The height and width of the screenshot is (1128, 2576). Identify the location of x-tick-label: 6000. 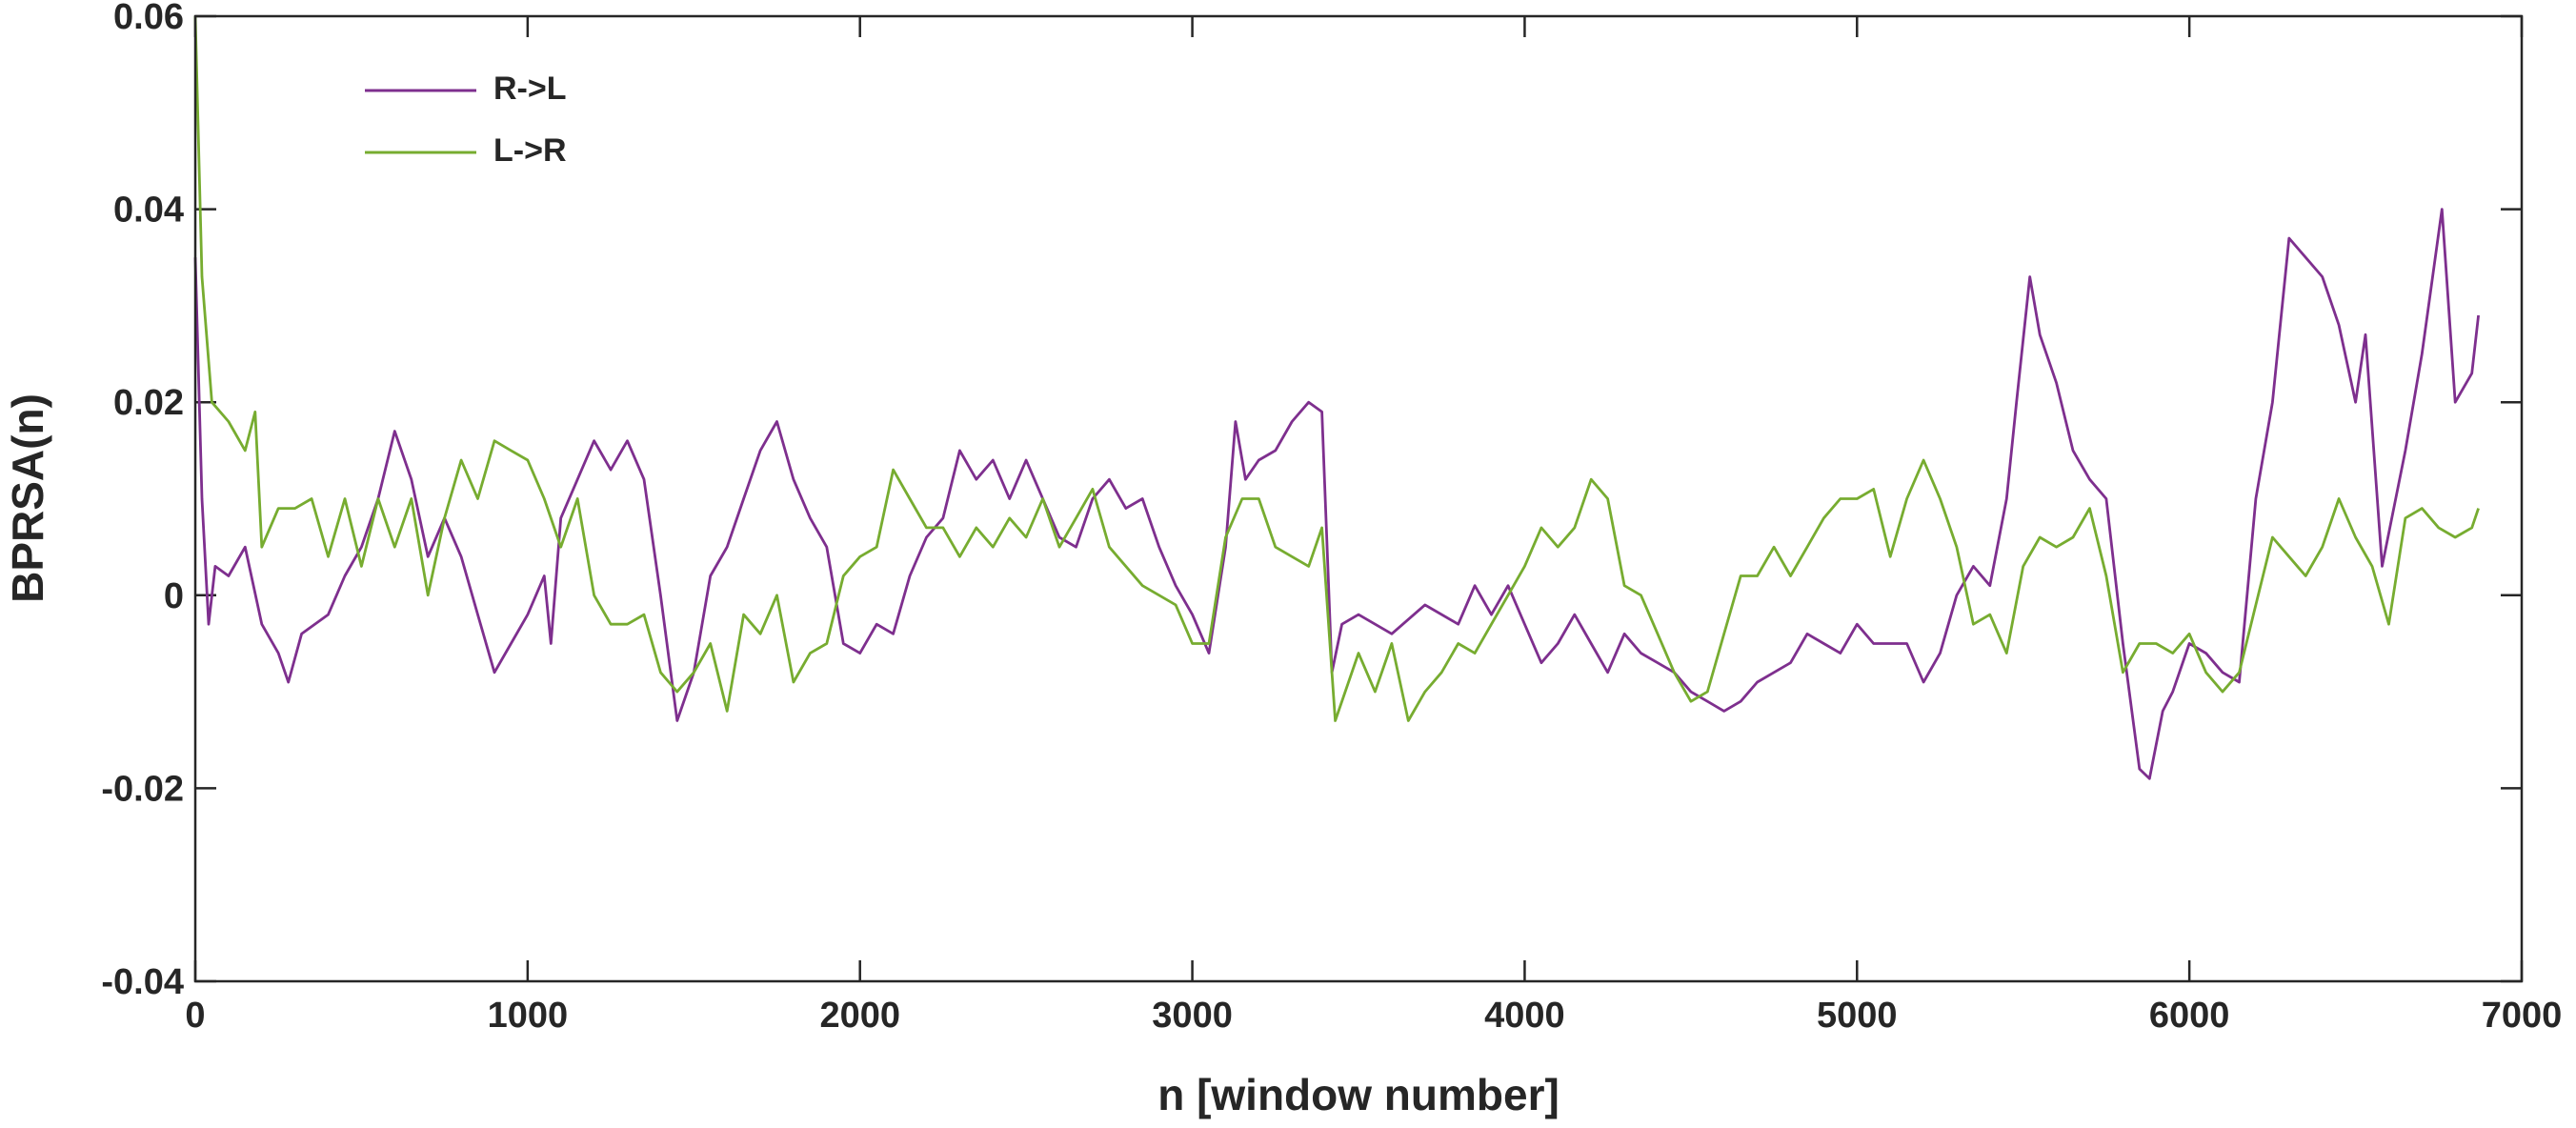
(2189, 1016).